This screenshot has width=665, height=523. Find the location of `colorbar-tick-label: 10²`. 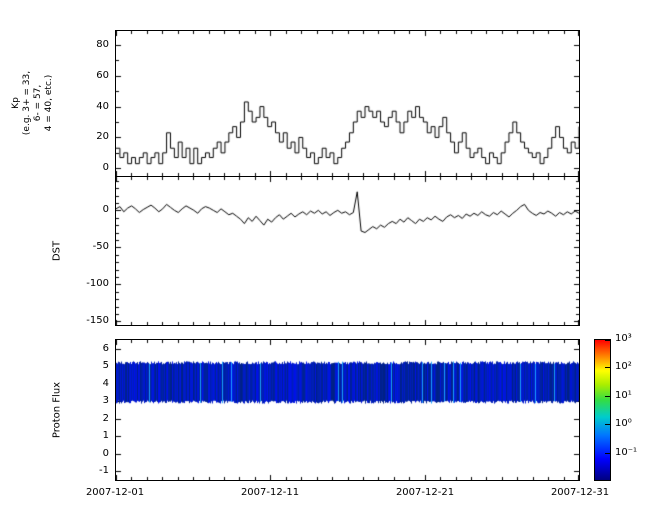

colorbar-tick-label: 10² is located at coordinates (623, 366).